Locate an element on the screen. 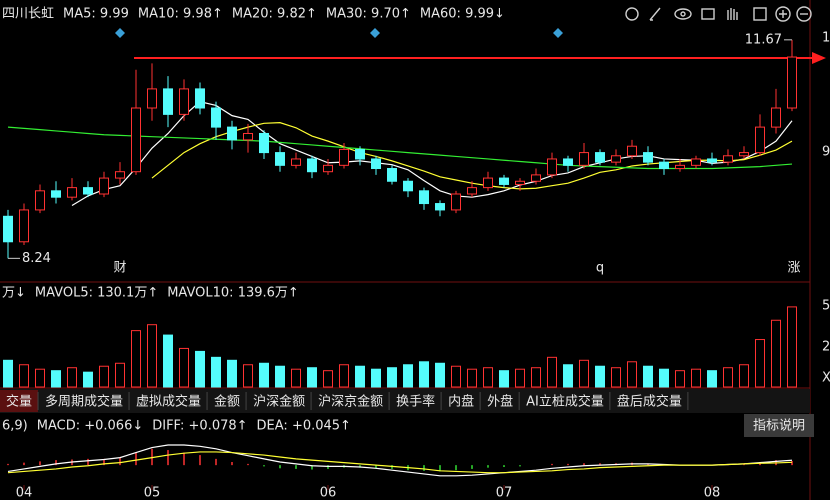 This screenshot has height=500, width=830. tab: 沪深金额 is located at coordinates (279, 402).